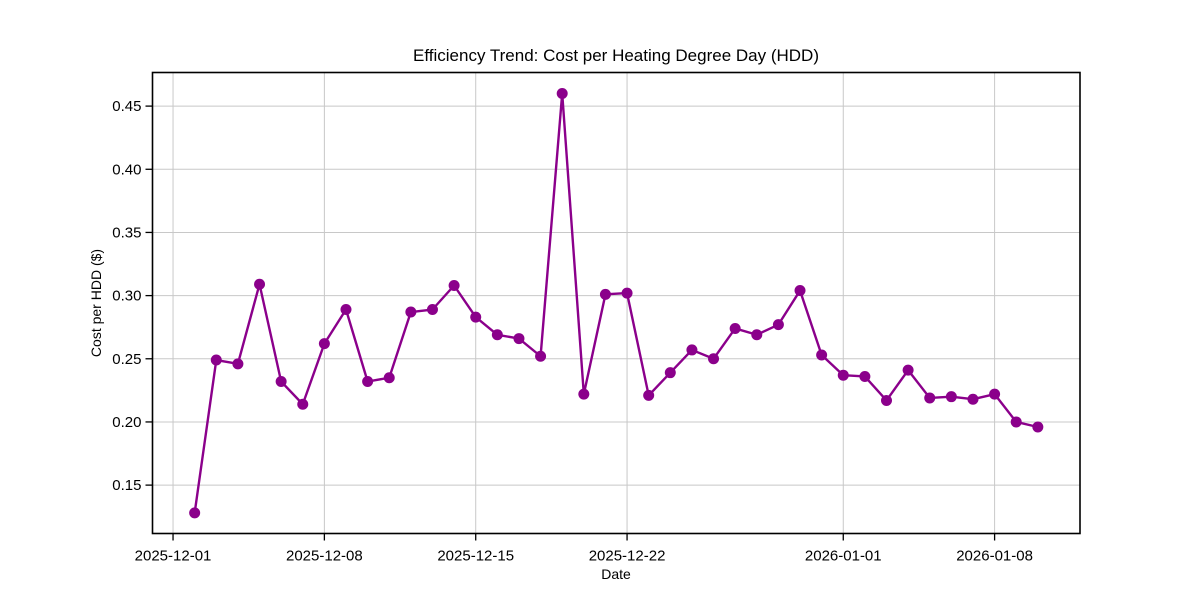  I want to click on x-tick-label: 2025-12-08, so click(324, 556).